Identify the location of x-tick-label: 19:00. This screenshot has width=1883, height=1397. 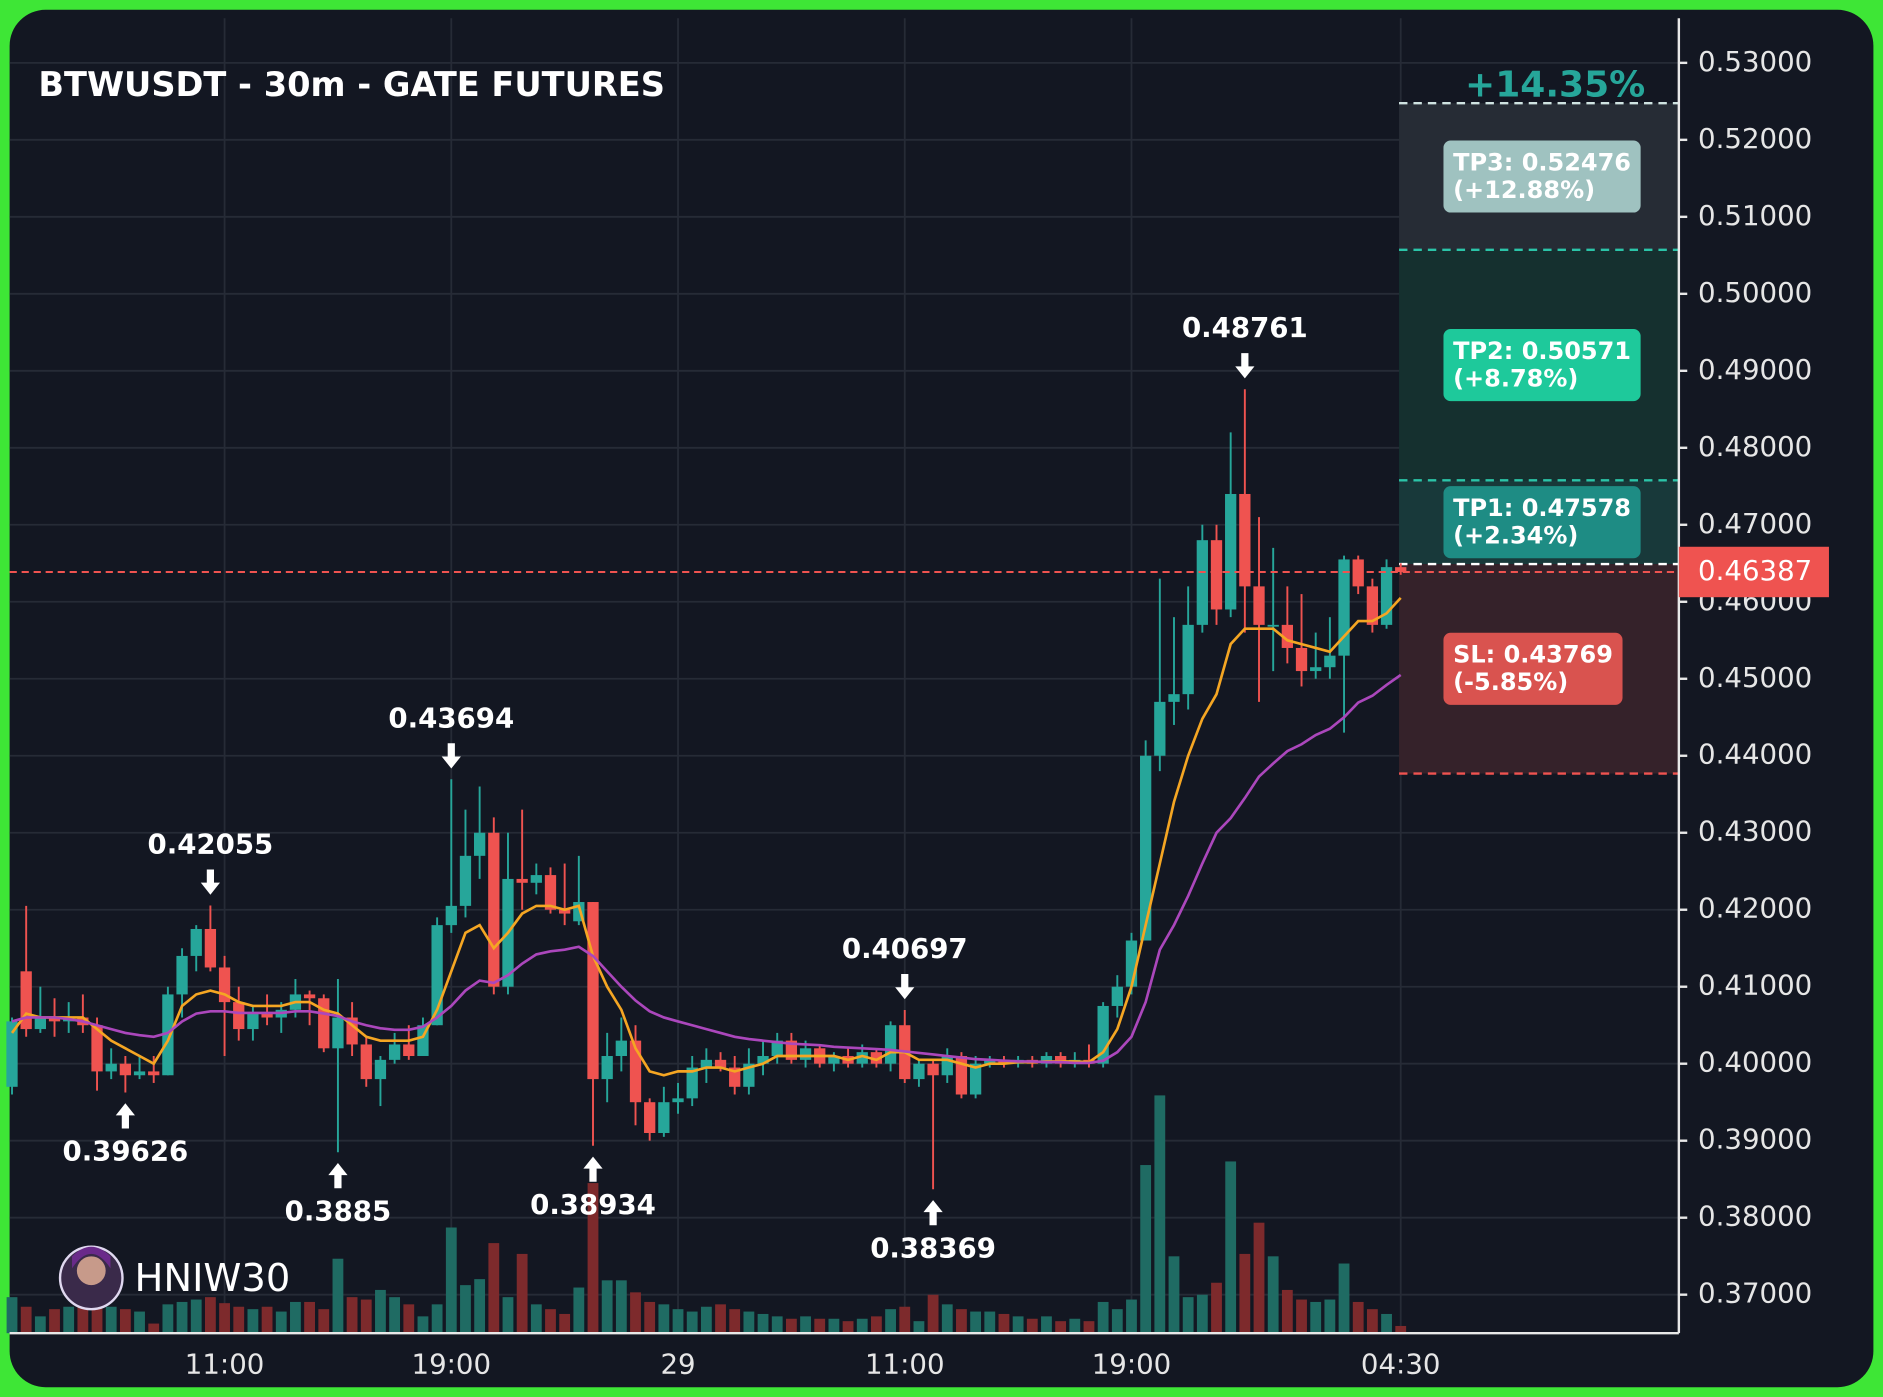
(452, 1364).